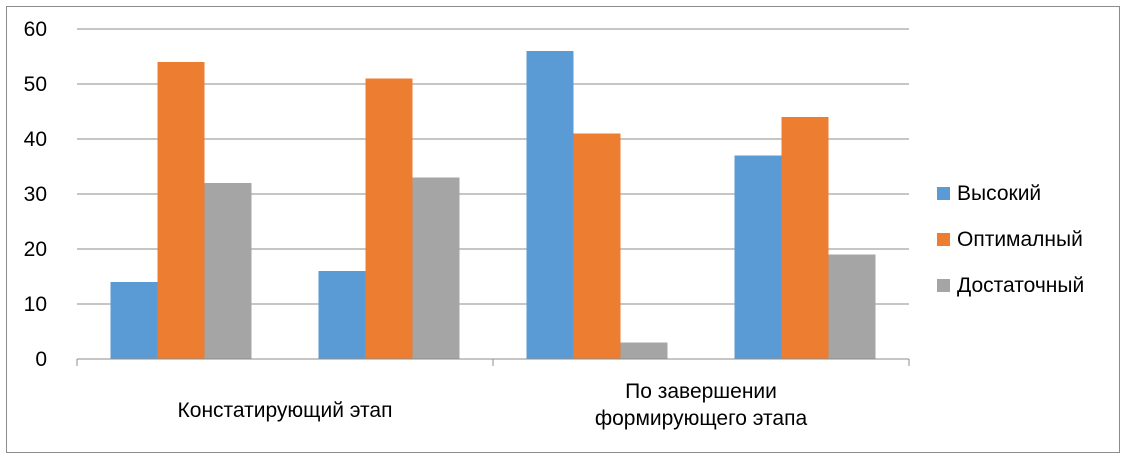 Image resolution: width=1129 pixels, height=459 pixels. Describe the element at coordinates (41, 359) in the screenshot. I see `y-tick-label: 0` at that location.